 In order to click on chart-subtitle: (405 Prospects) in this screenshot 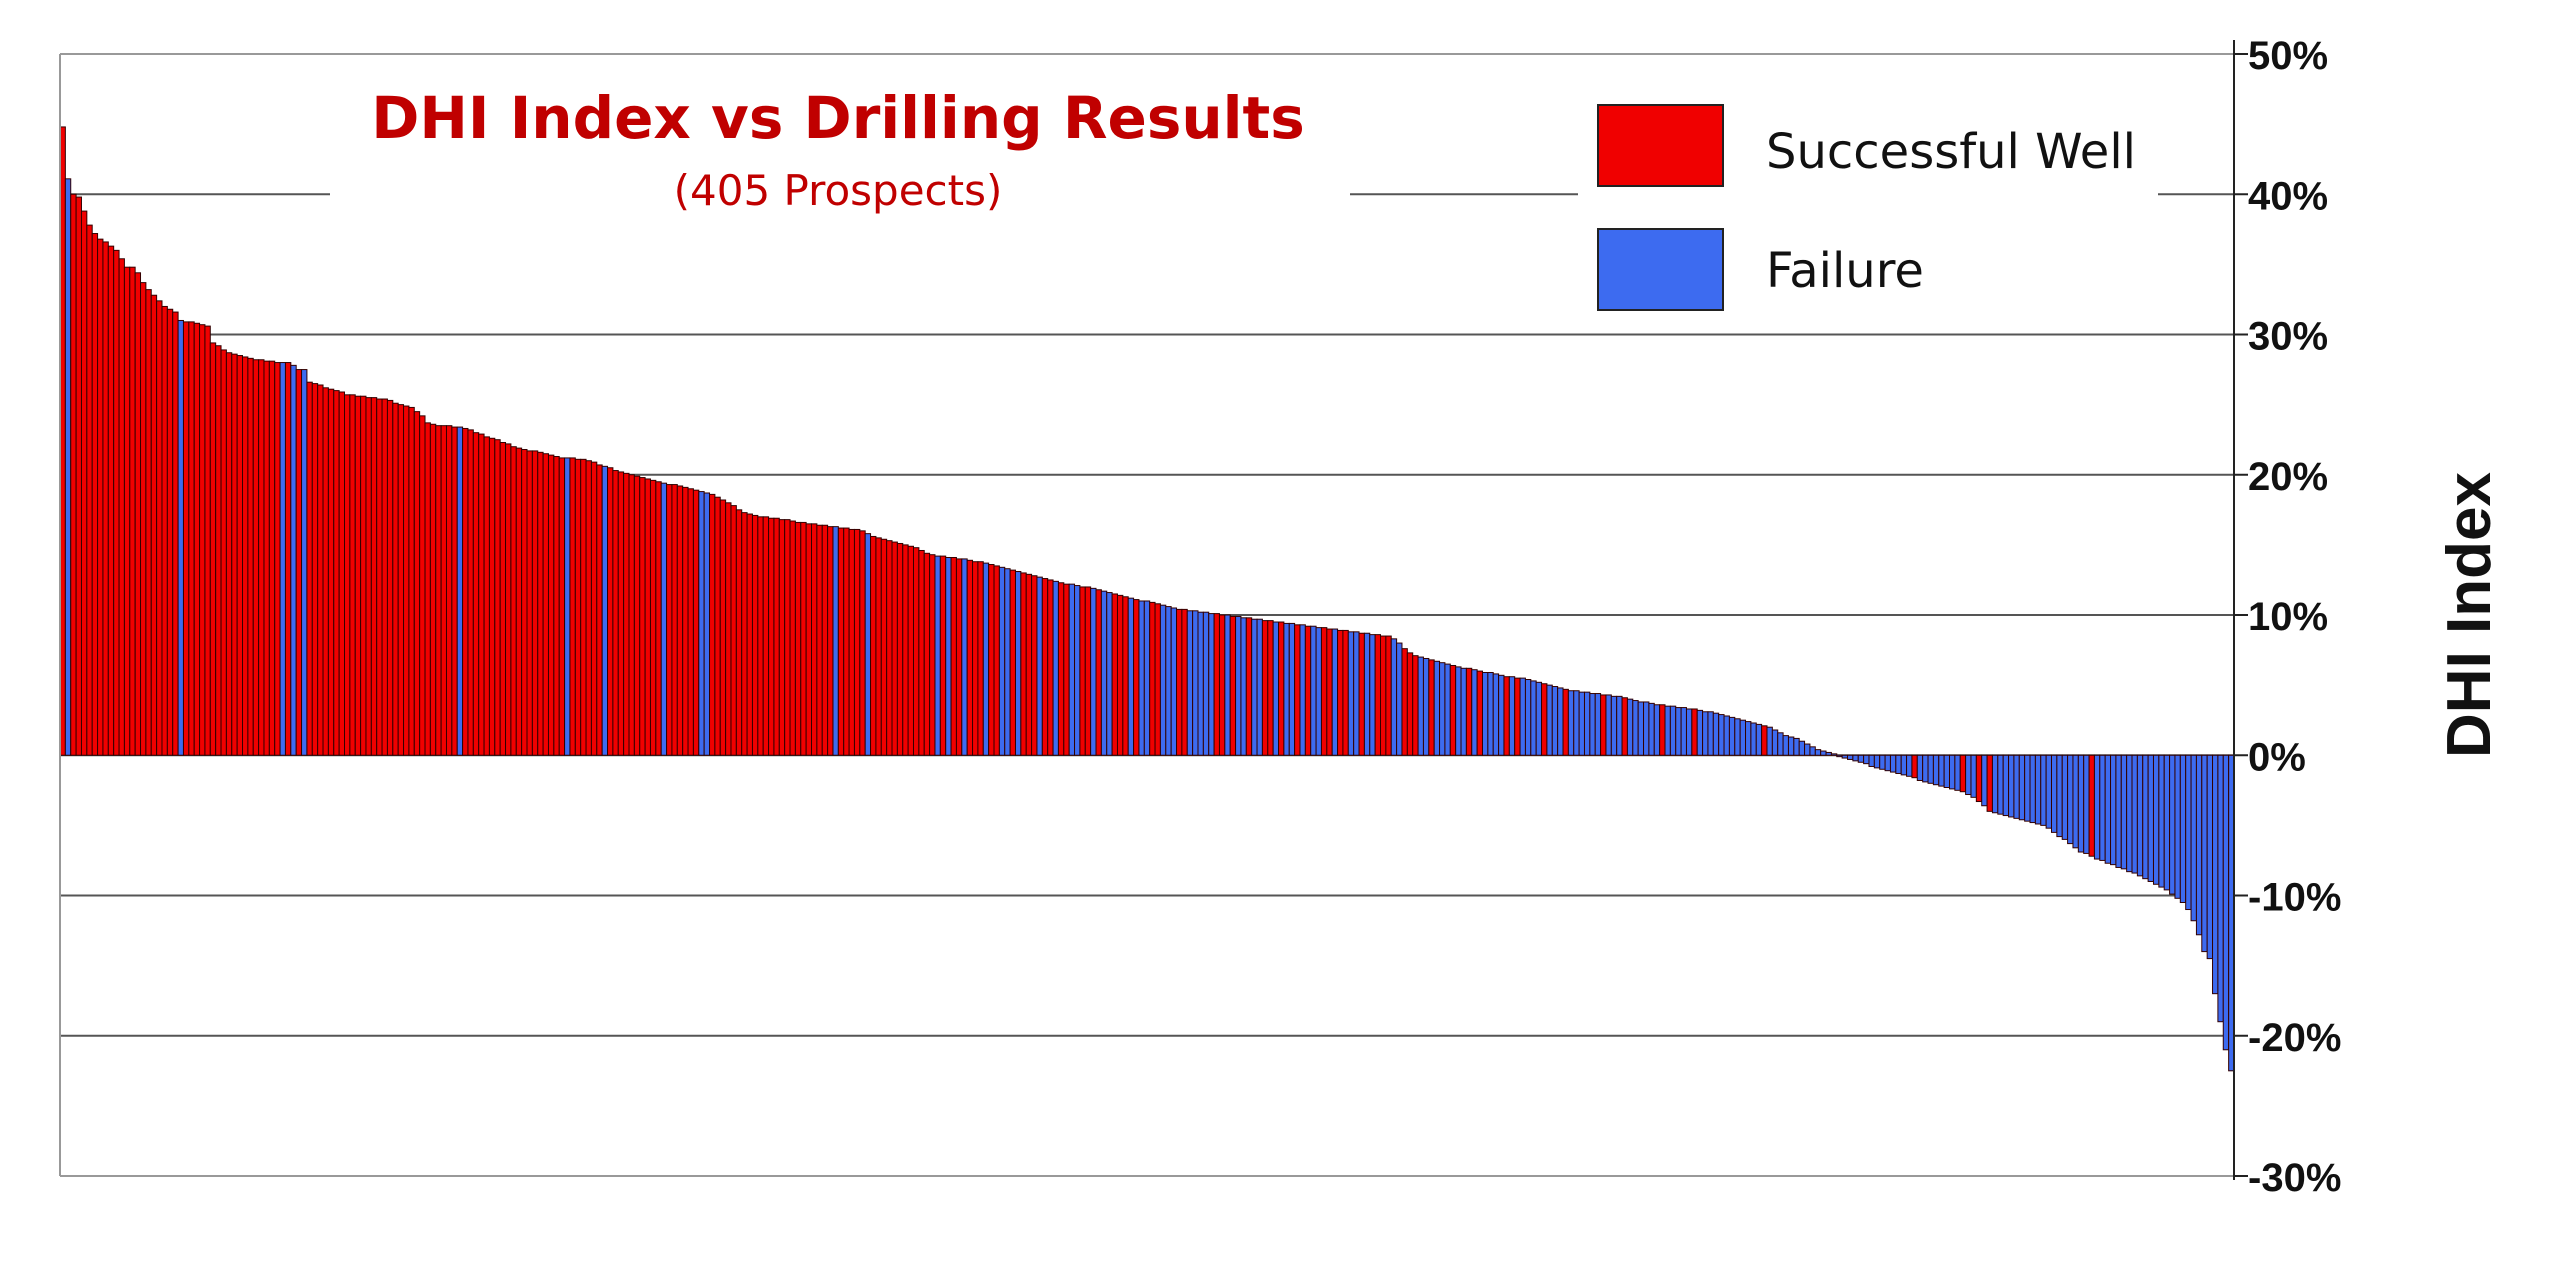, I will do `click(838, 190)`.